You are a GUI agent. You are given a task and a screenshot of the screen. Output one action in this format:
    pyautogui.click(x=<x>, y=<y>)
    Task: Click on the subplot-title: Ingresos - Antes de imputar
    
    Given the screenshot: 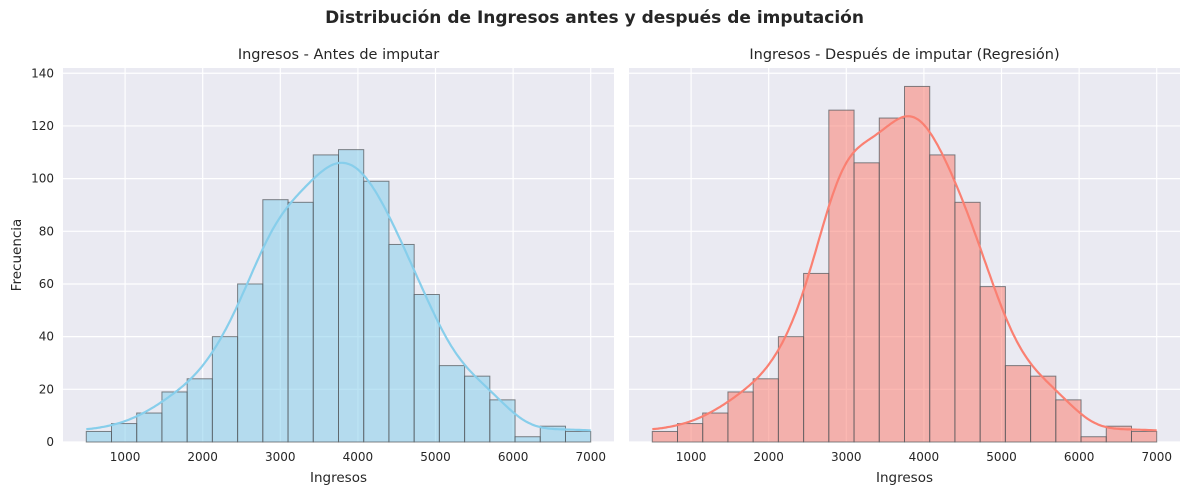 What is the action you would take?
    pyautogui.click(x=338, y=55)
    